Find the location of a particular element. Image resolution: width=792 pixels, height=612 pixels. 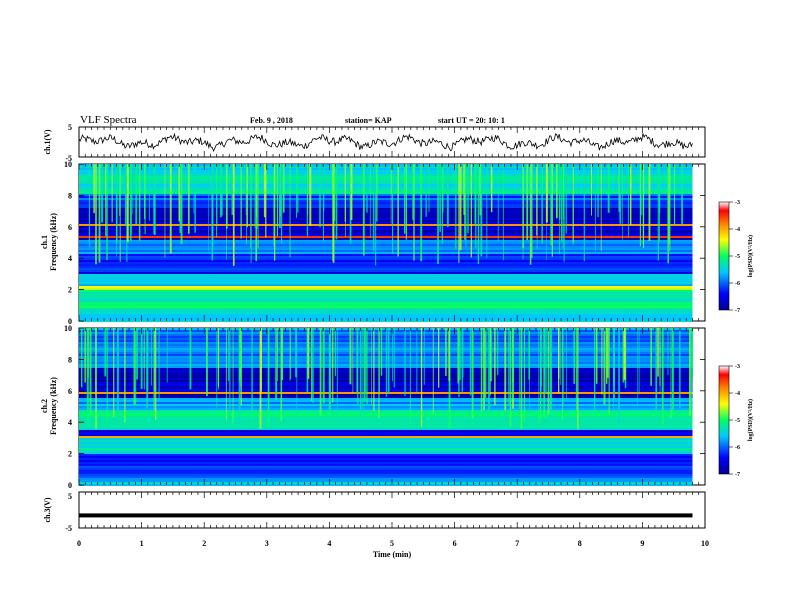

ch1-spec-ylabel-frequency: Frequency (kHz) is located at coordinates (53, 242).